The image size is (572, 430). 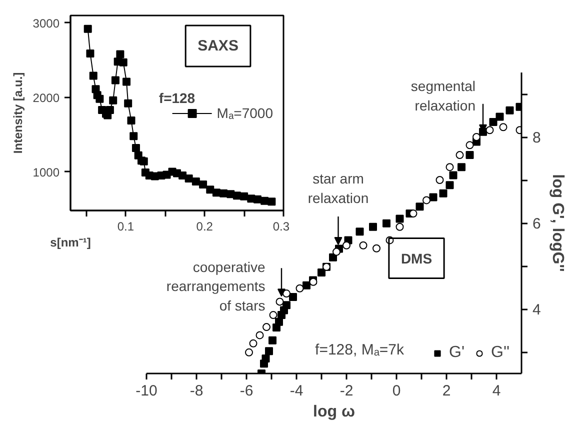 What do you see at coordinates (443, 96) in the screenshot?
I see `annotation: segmental relaxation` at bounding box center [443, 96].